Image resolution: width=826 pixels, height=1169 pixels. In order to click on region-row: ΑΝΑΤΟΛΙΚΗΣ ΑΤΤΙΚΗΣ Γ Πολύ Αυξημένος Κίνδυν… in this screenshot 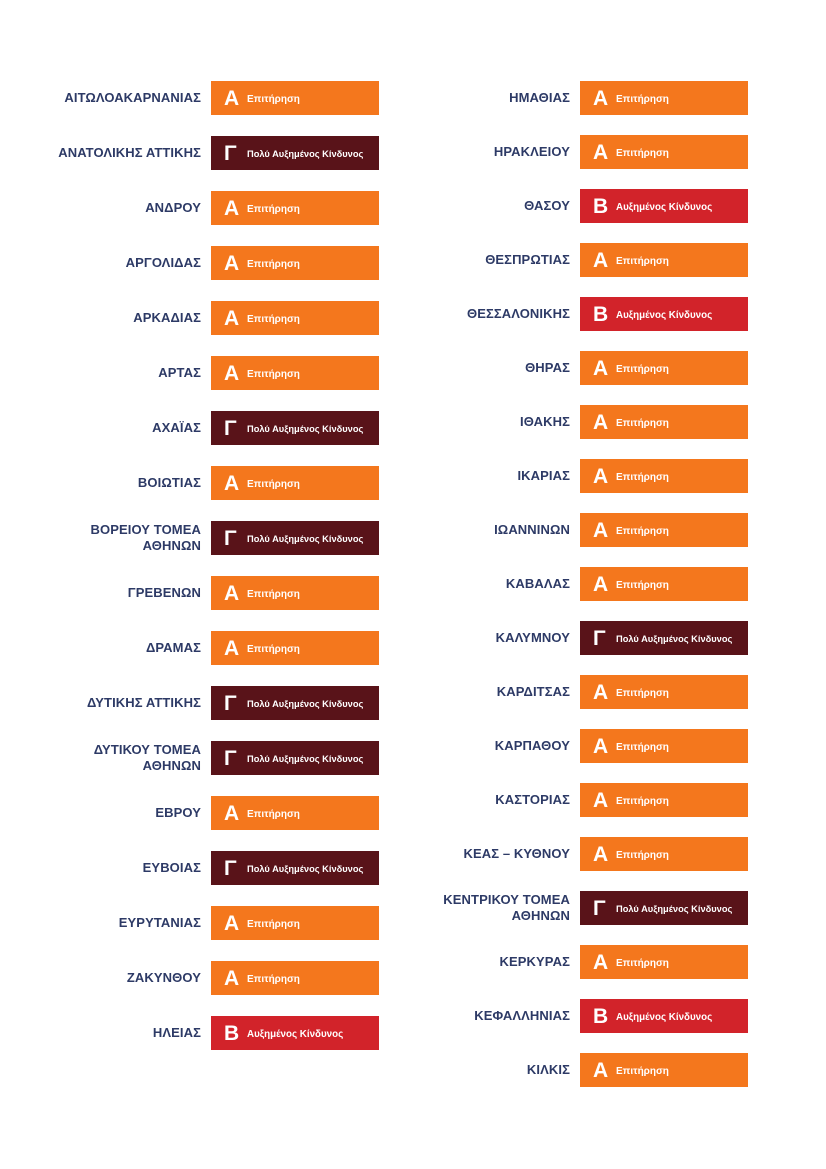, I will do `click(210, 153)`.